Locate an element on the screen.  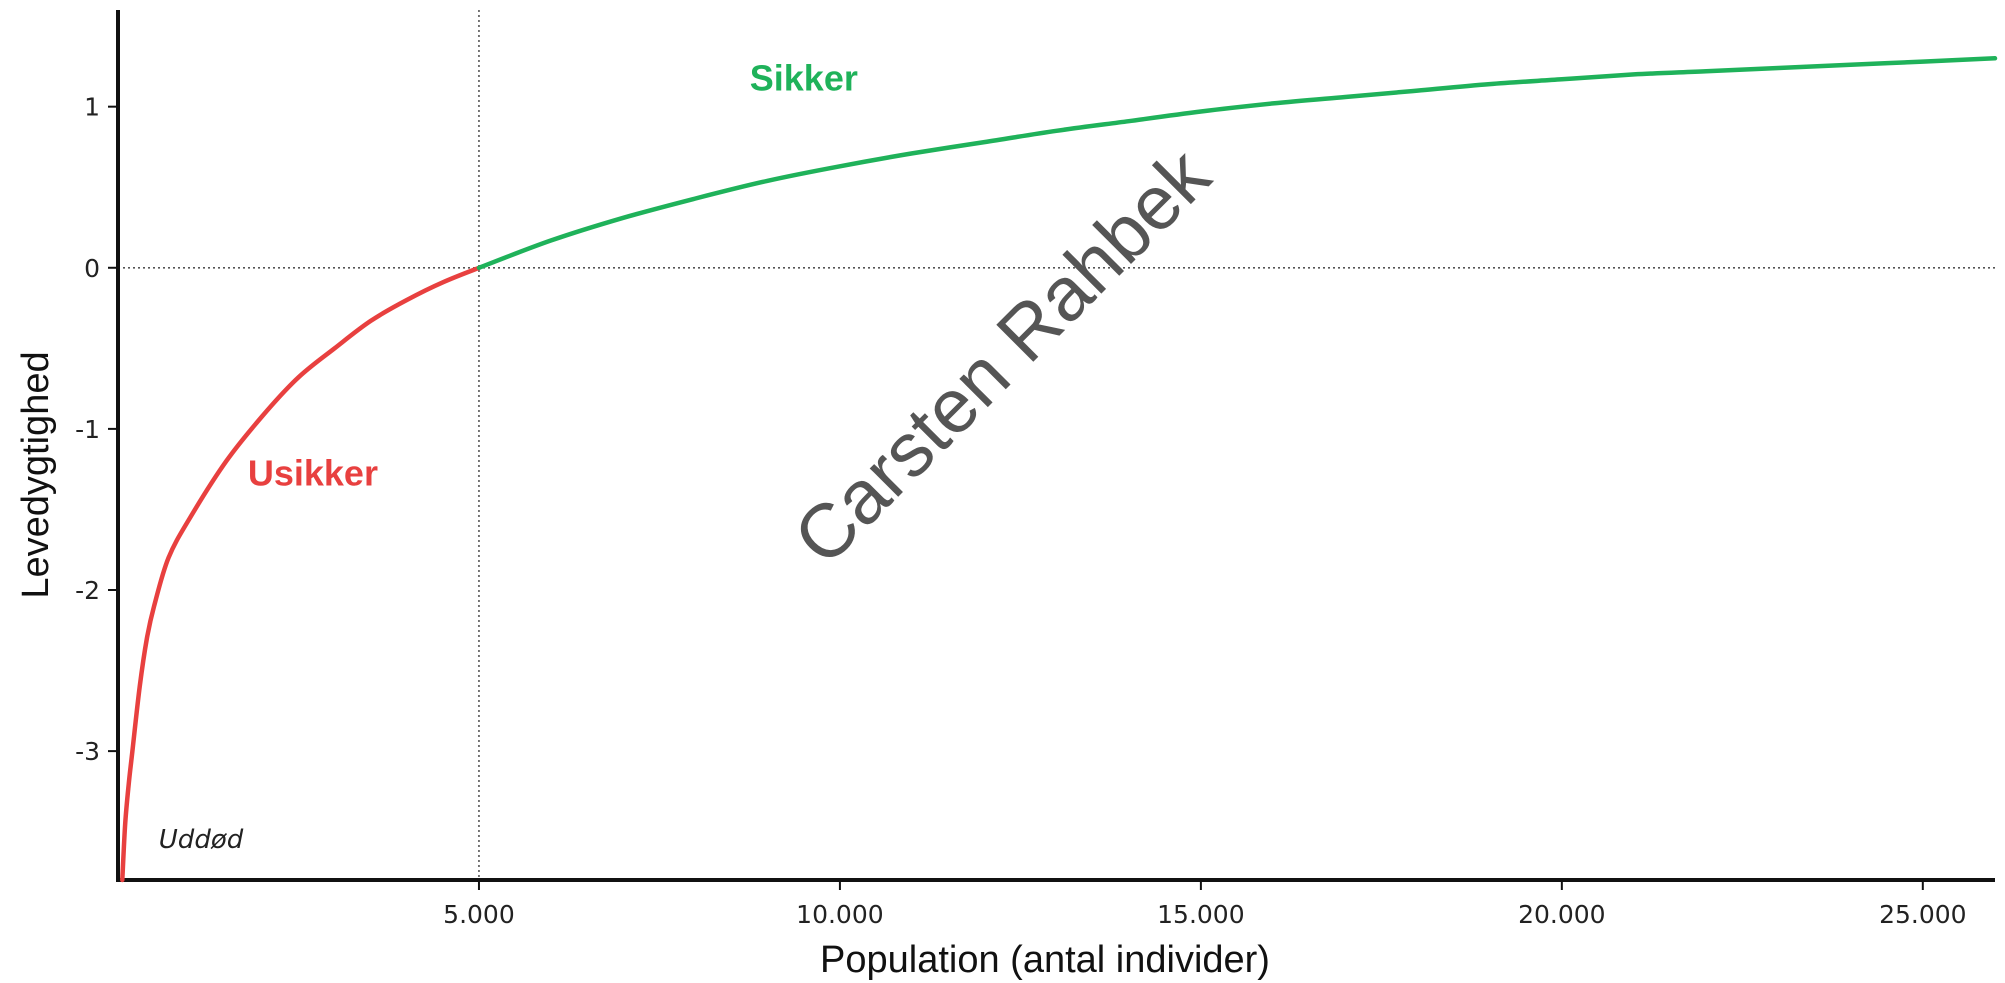
y-tick-label: 0 is located at coordinates (92, 268).